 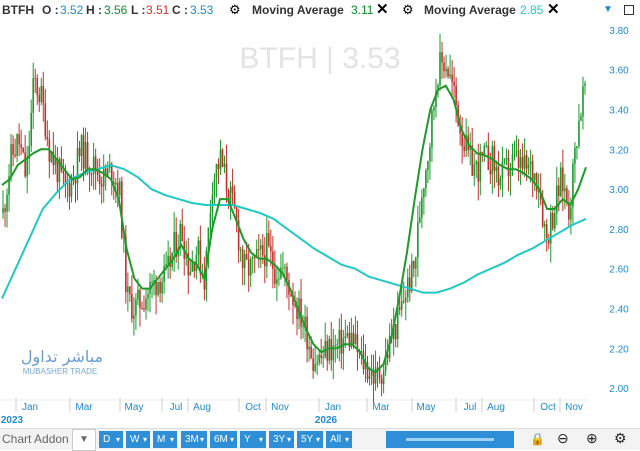 What do you see at coordinates (310, 439) in the screenshot?
I see `period-button-5y: 5Y` at bounding box center [310, 439].